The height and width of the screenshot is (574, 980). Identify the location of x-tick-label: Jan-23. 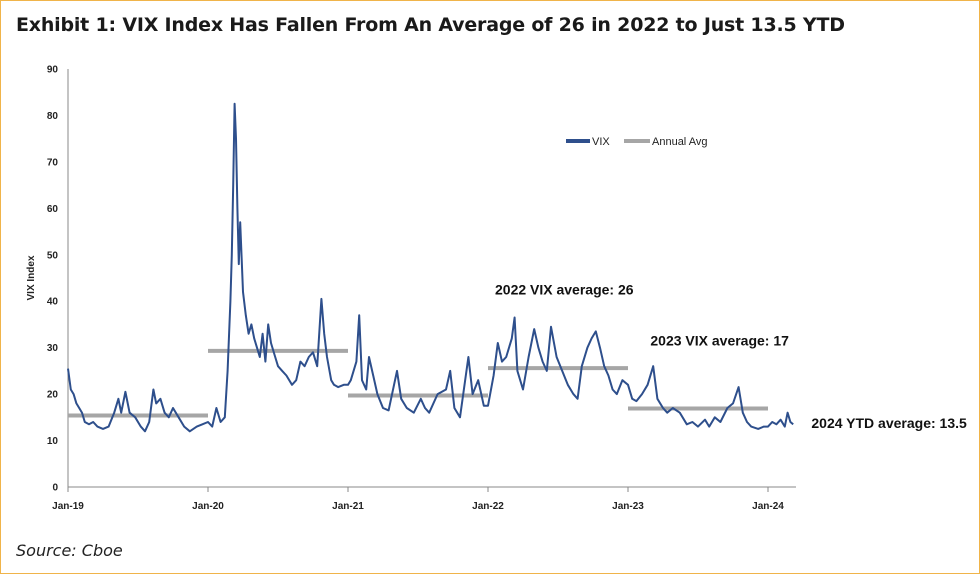
(628, 506).